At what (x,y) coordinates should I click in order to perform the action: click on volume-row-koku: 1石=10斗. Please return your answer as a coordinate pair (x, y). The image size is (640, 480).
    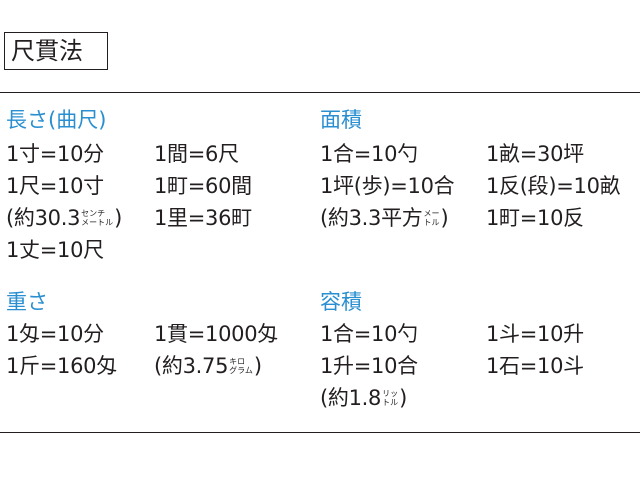
    Looking at the image, I should click on (535, 366).